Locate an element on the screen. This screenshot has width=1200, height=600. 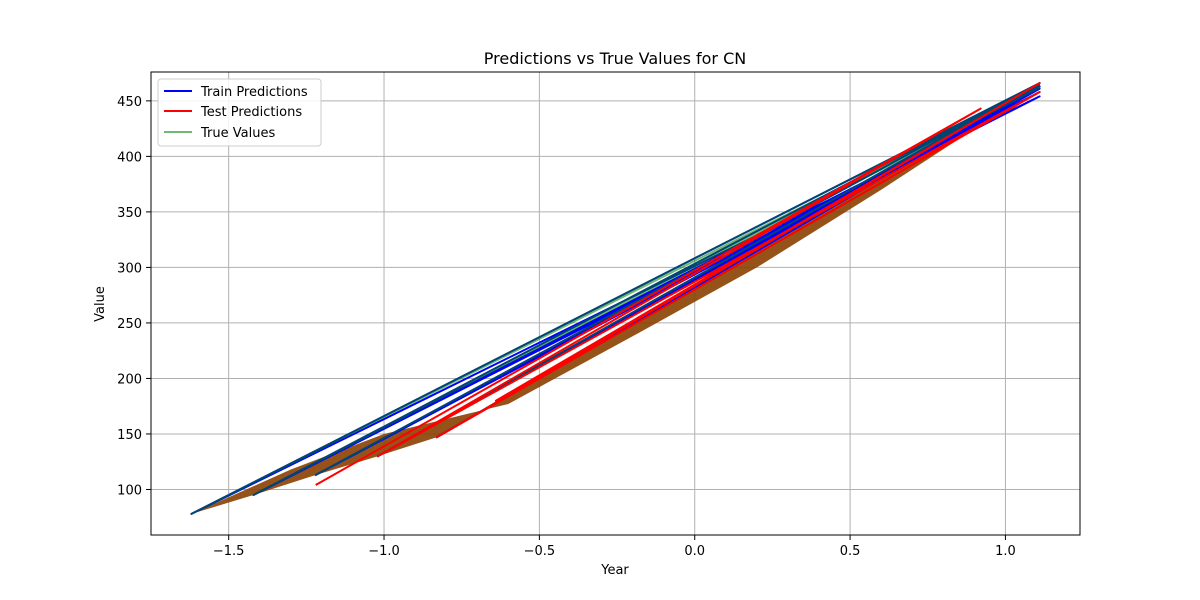
y-axis-ticks: 100 150 200 250 300 350 400 450 is located at coordinates (134, 296).